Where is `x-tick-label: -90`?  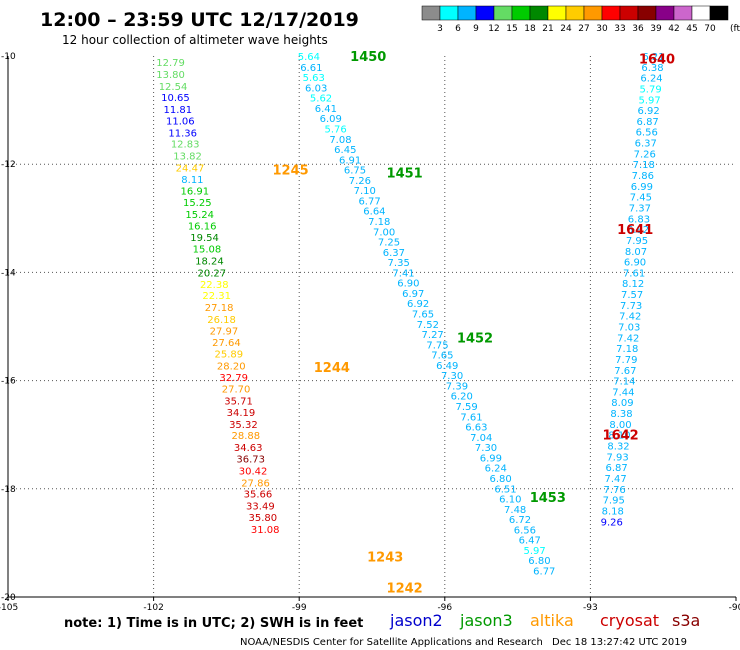 x-tick-label: -90 is located at coordinates (734, 608).